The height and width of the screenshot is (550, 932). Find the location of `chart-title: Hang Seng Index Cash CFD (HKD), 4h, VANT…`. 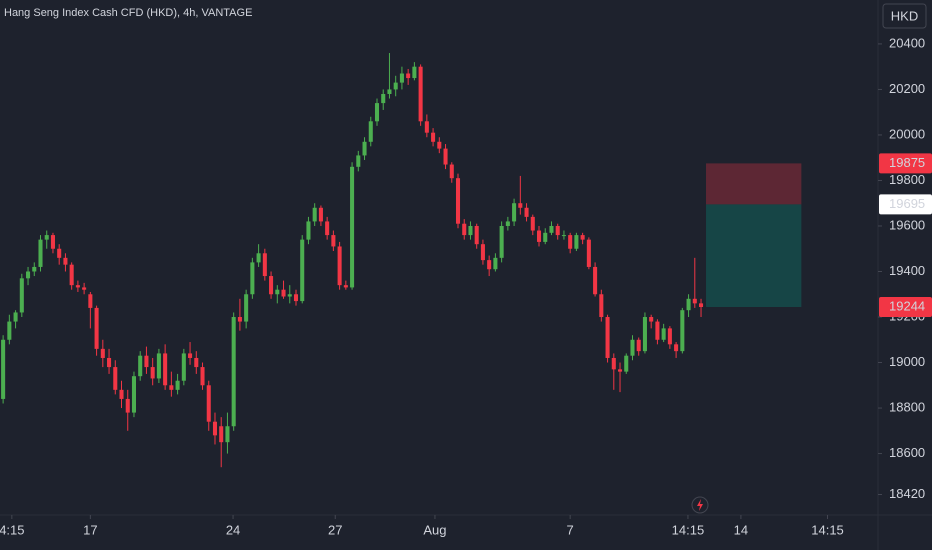

chart-title: Hang Seng Index Cash CFD (HKD), 4h, VANT… is located at coordinates (128, 13).